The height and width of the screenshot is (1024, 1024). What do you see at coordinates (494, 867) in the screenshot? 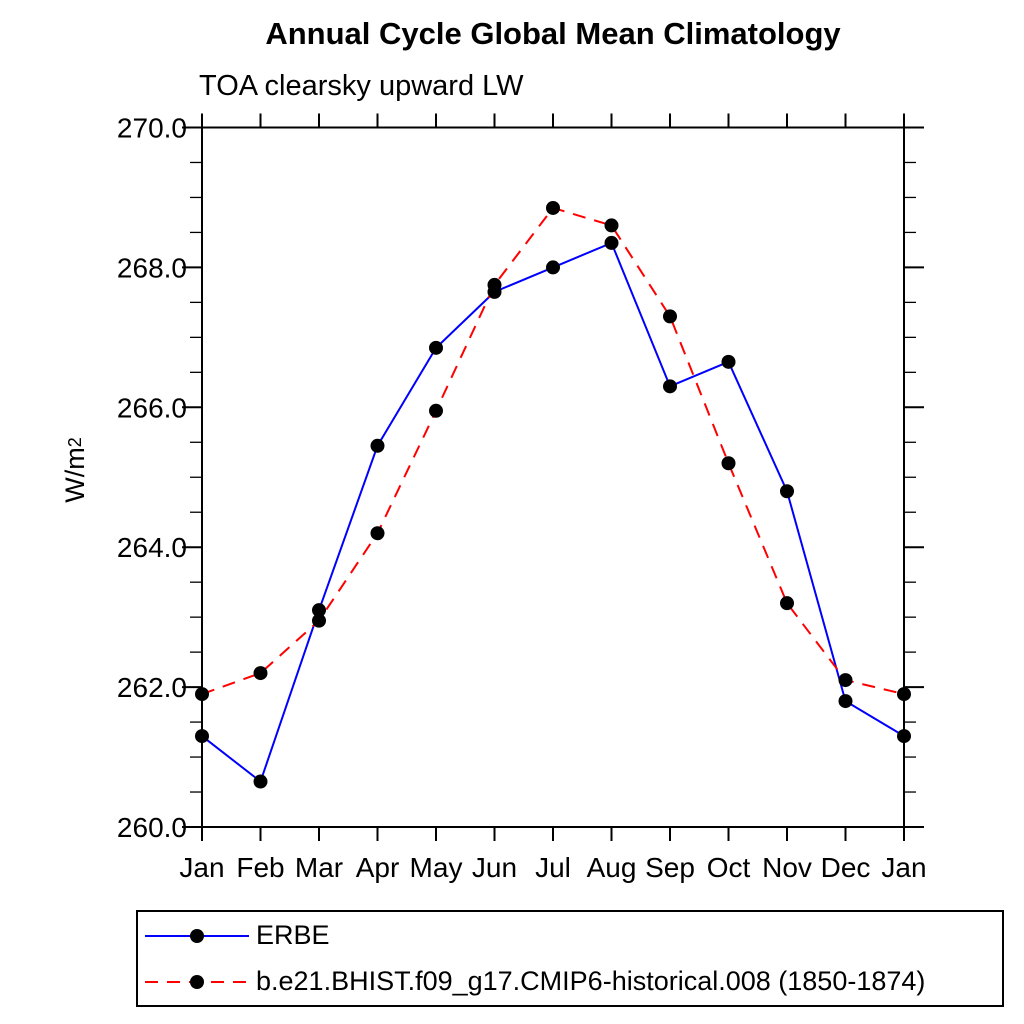
I see `x-tick-label: Jun` at bounding box center [494, 867].